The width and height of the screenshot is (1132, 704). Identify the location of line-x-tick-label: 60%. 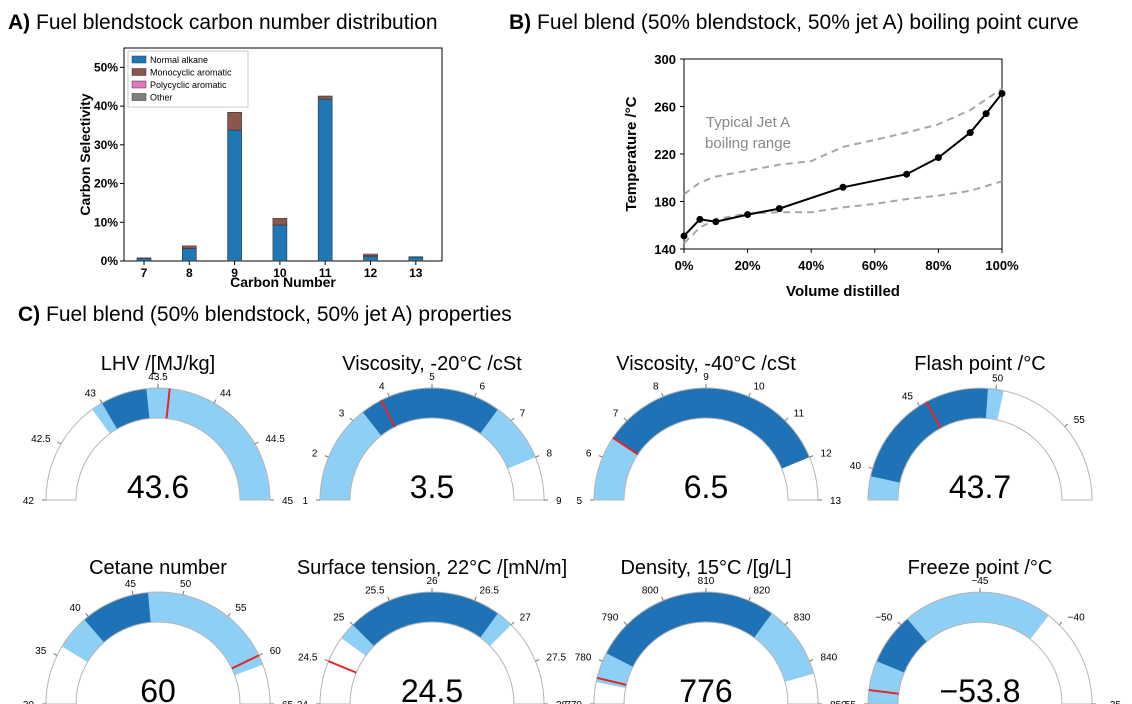
(875, 265).